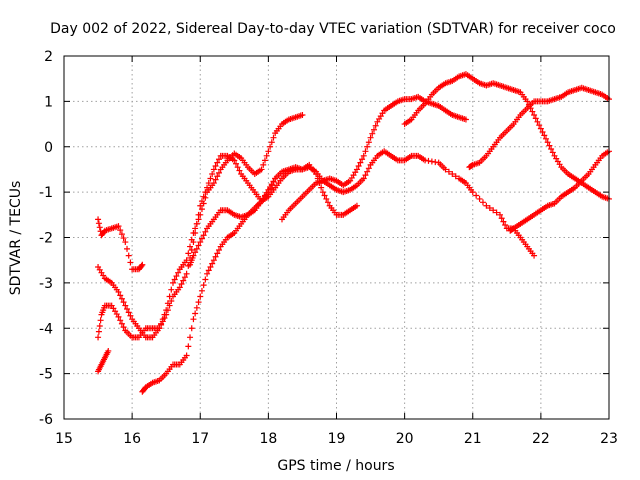 This screenshot has height=480, width=640. What do you see at coordinates (405, 439) in the screenshot?
I see `x-tick-label: 20` at bounding box center [405, 439].